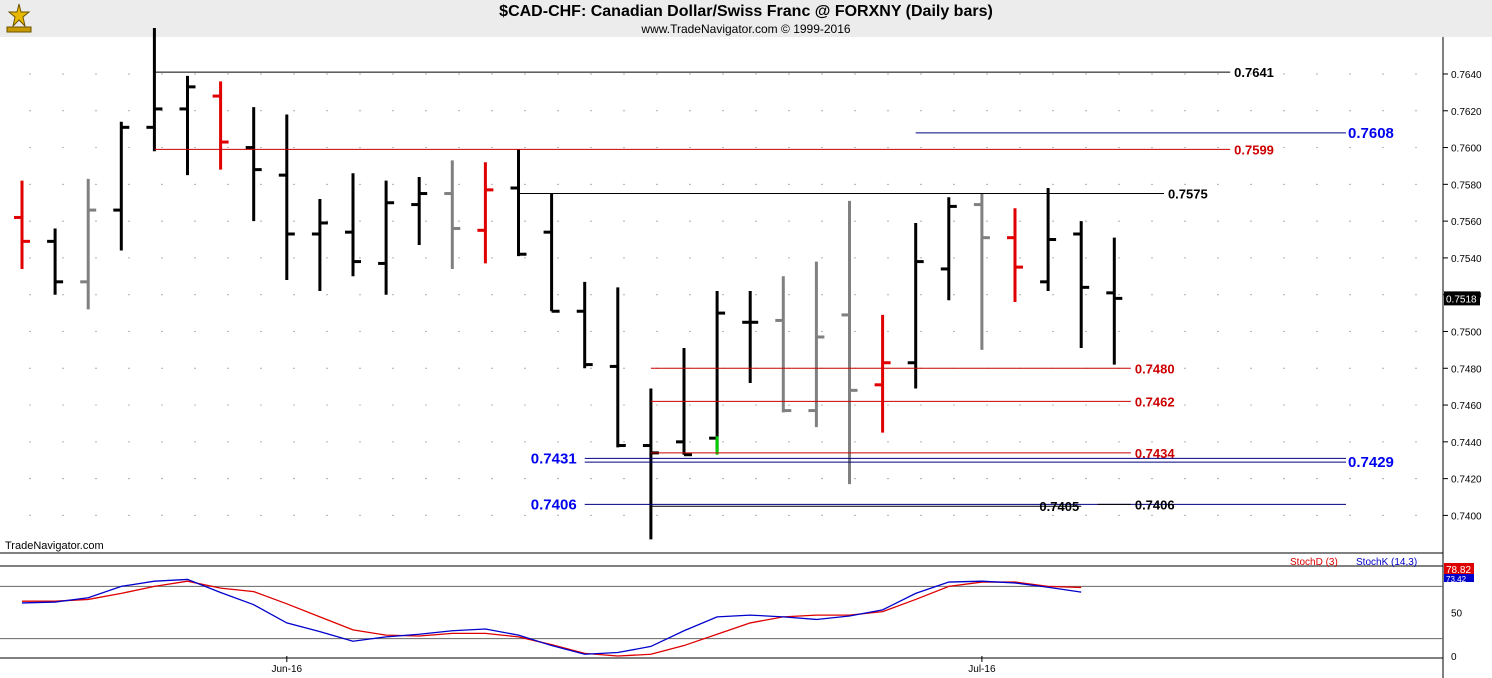 The height and width of the screenshot is (678, 1492). Describe the element at coordinates (1254, 149) in the screenshot. I see `level-label: 0.7599` at that location.